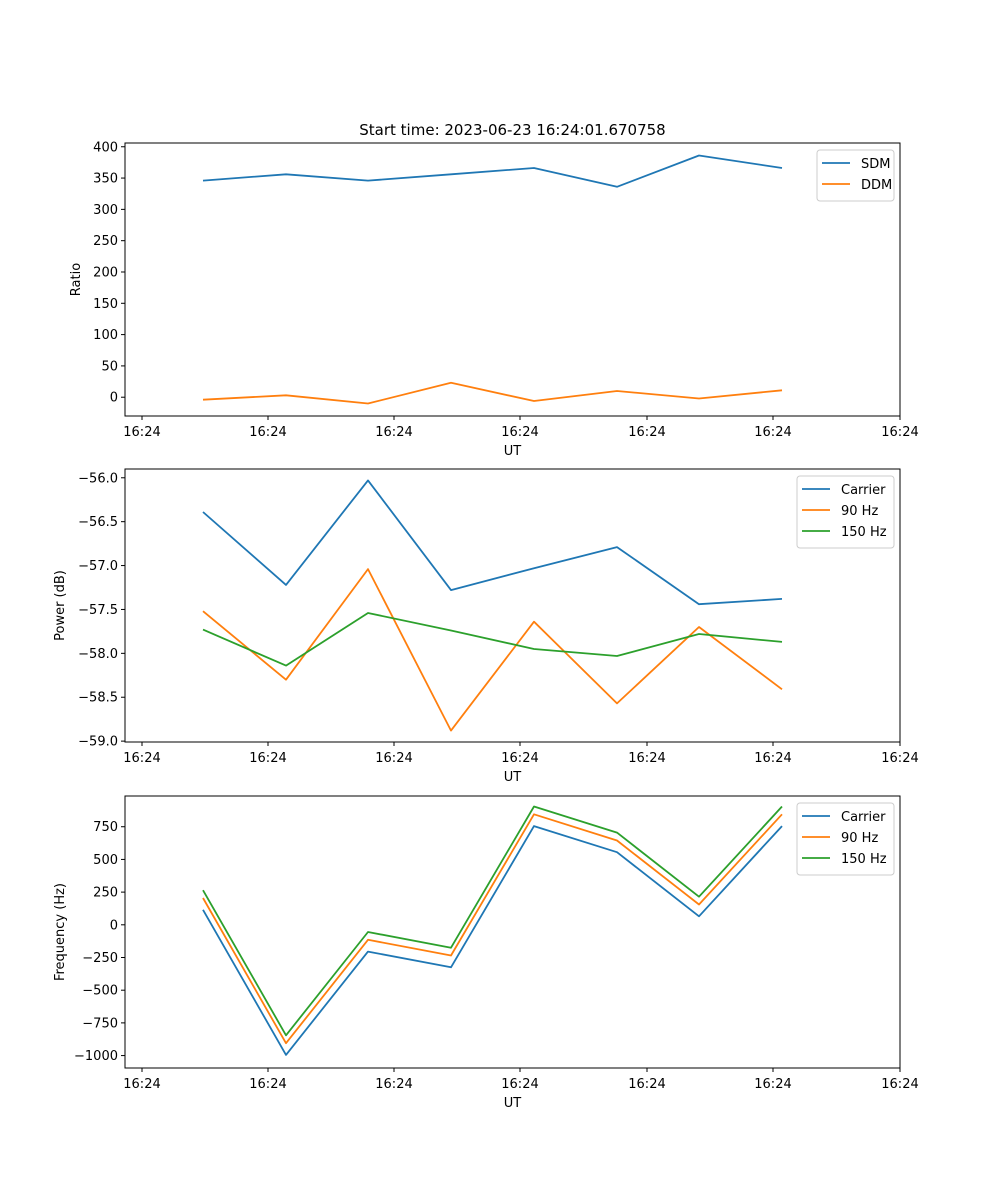  What do you see at coordinates (100, 991) in the screenshot?
I see `y-tick-label: −500` at bounding box center [100, 991].